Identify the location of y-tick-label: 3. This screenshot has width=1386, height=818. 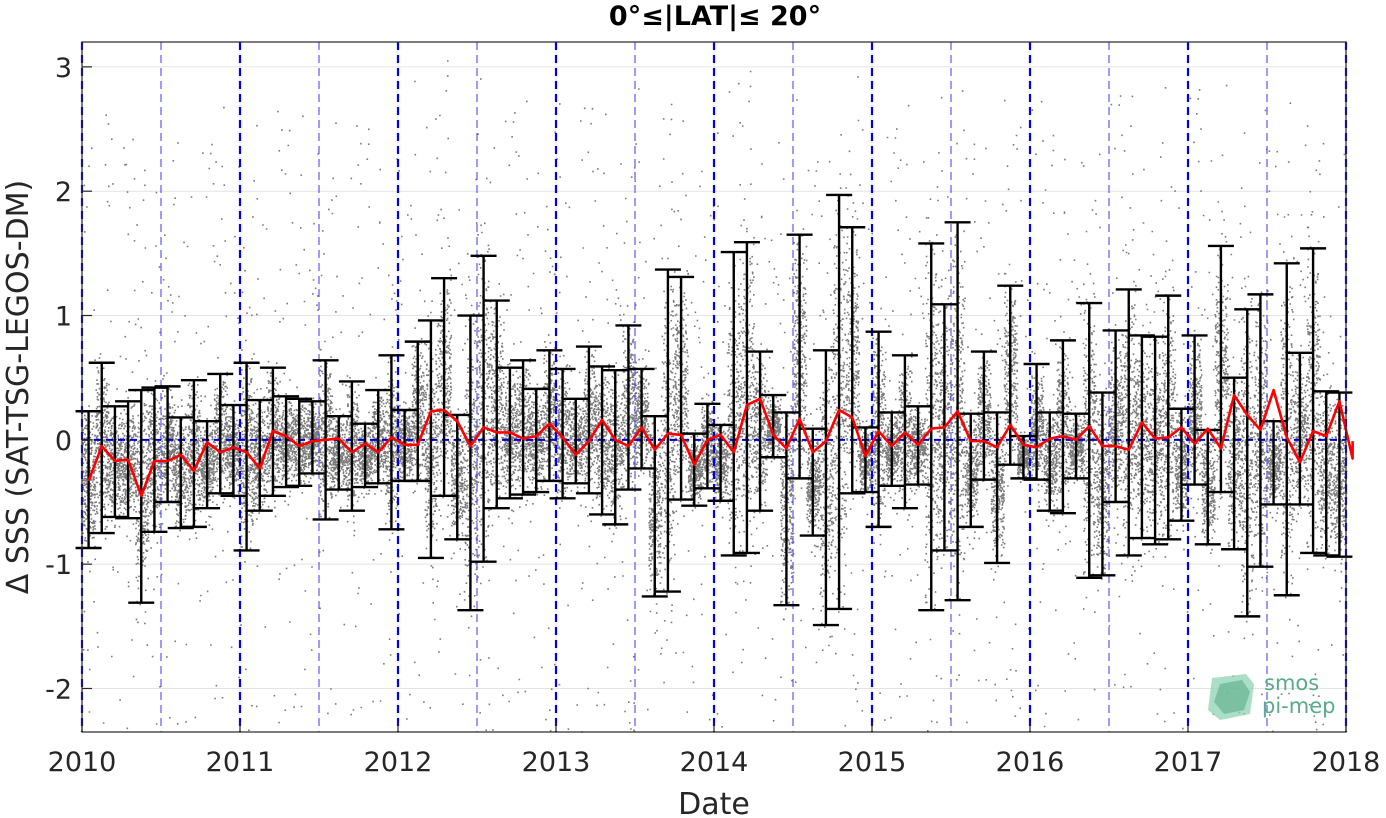
(63, 68).